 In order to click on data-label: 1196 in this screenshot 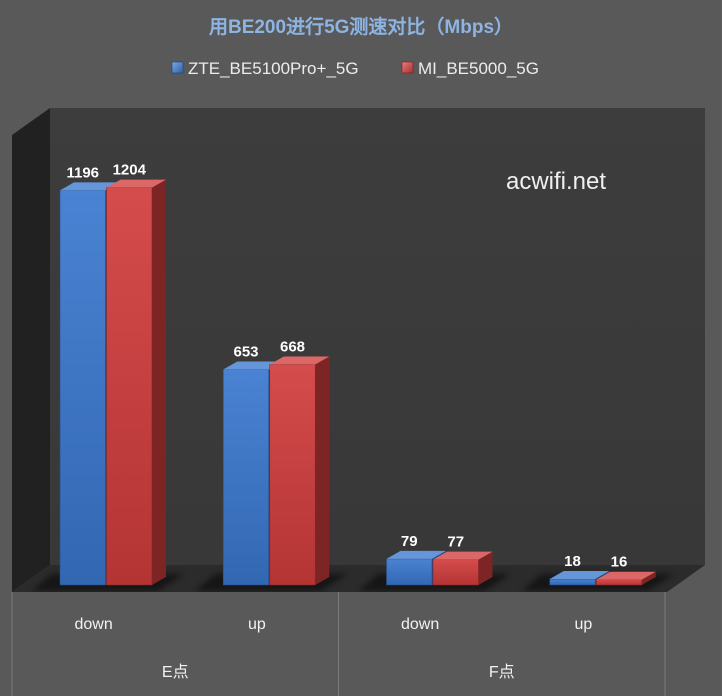, I will do `click(82, 172)`.